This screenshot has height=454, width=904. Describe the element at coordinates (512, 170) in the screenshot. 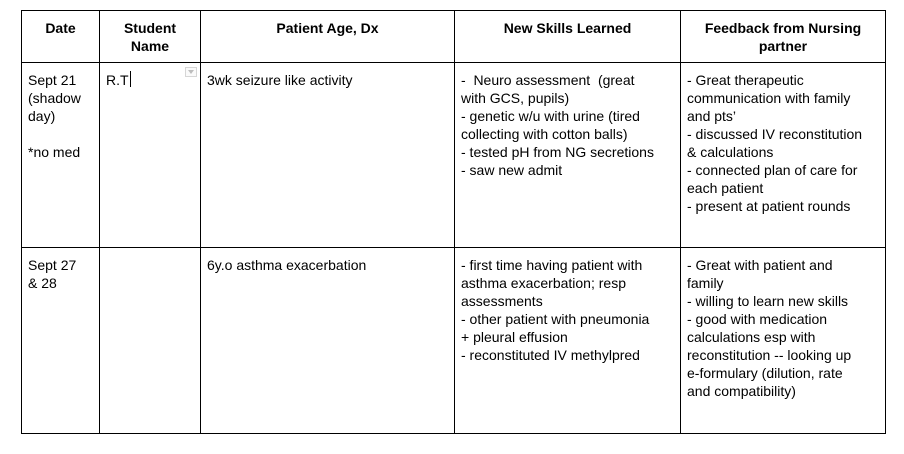

I see `skills-line: - saw new admit` at that location.